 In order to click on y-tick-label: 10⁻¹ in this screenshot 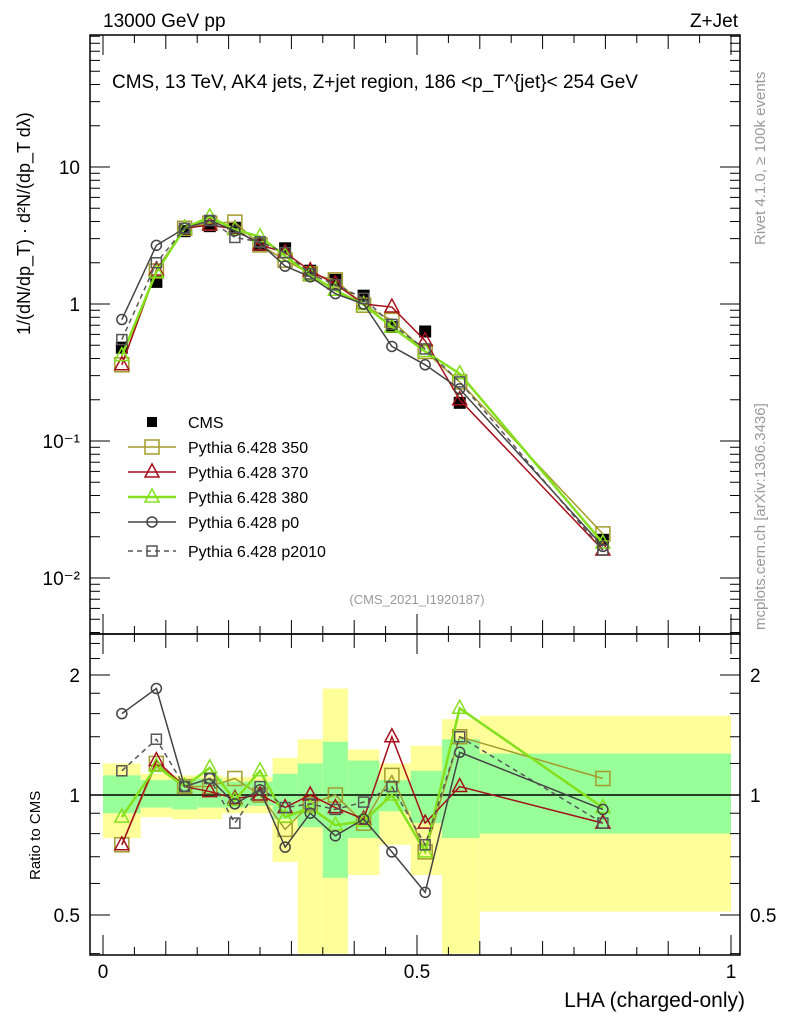, I will do `click(62, 442)`.